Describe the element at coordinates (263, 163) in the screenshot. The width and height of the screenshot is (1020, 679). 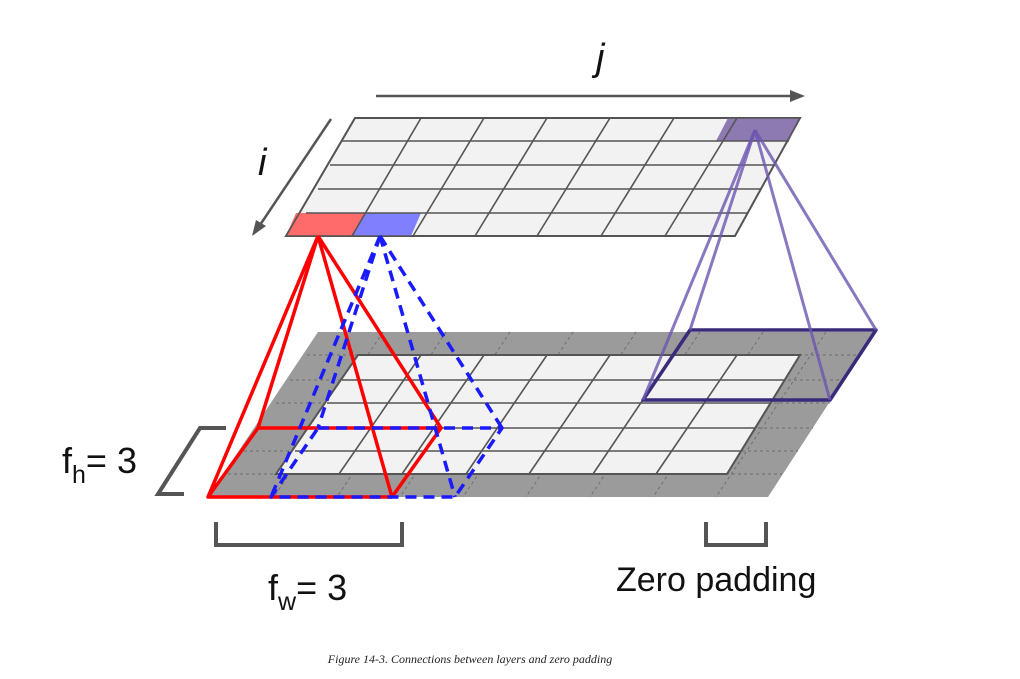
I see `axis-label-i: i` at that location.